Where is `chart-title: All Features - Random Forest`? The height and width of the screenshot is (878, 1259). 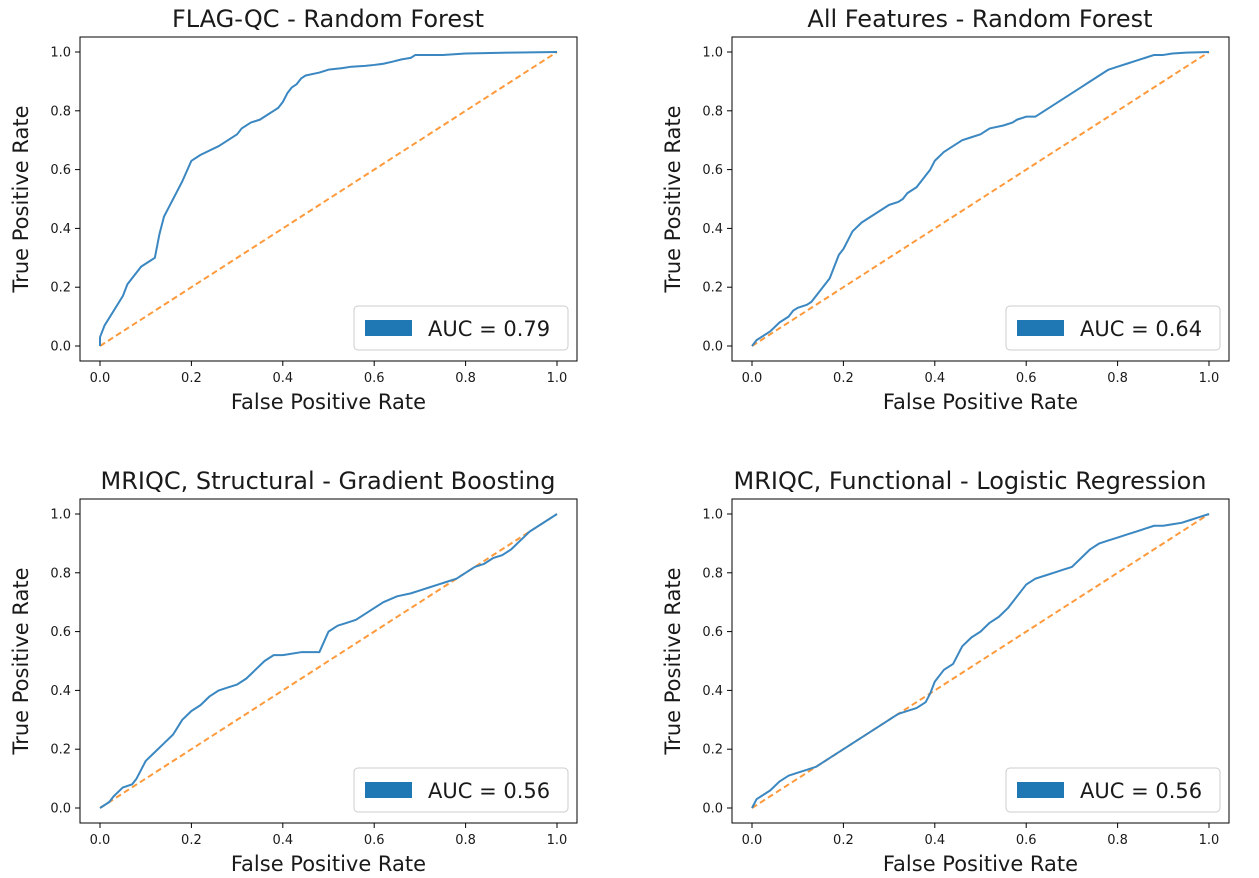 chart-title: All Features - Random Forest is located at coordinates (979, 19).